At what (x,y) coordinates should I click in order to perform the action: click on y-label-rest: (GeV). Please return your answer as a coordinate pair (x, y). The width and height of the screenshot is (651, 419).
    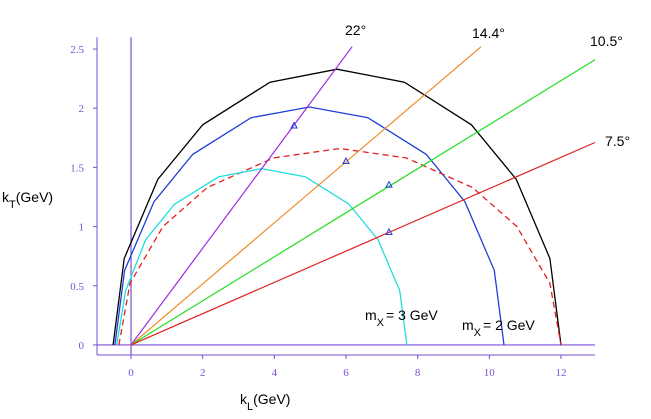
    Looking at the image, I should click on (34, 197).